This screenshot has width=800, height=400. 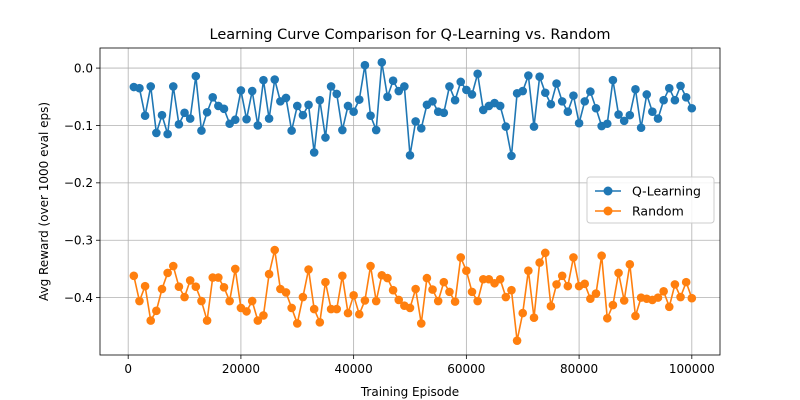 What do you see at coordinates (78, 241) in the screenshot?
I see `y-tick-label: −0.3` at bounding box center [78, 241].